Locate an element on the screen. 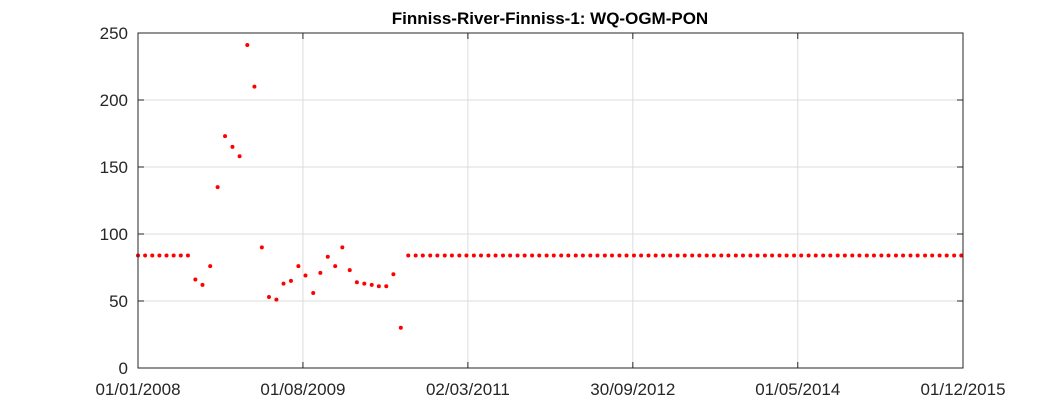 The height and width of the screenshot is (413, 1063). x-tick-label: 02/03/2011 is located at coordinates (468, 389).